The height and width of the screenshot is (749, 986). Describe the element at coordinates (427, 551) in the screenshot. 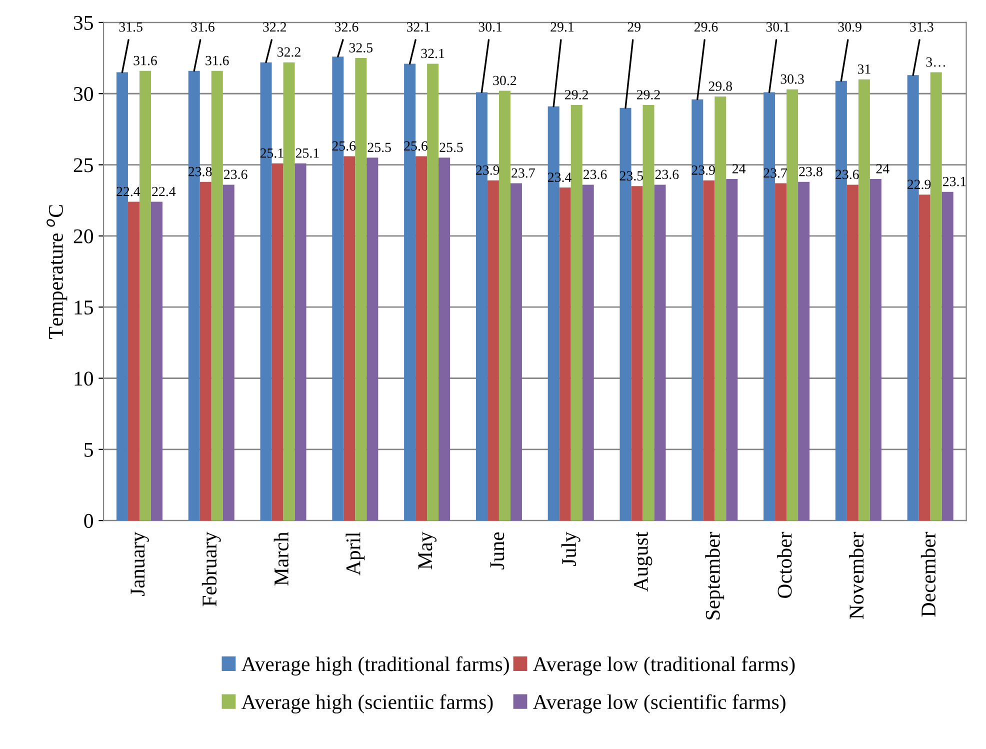

I see `x-tick-label: May` at that location.